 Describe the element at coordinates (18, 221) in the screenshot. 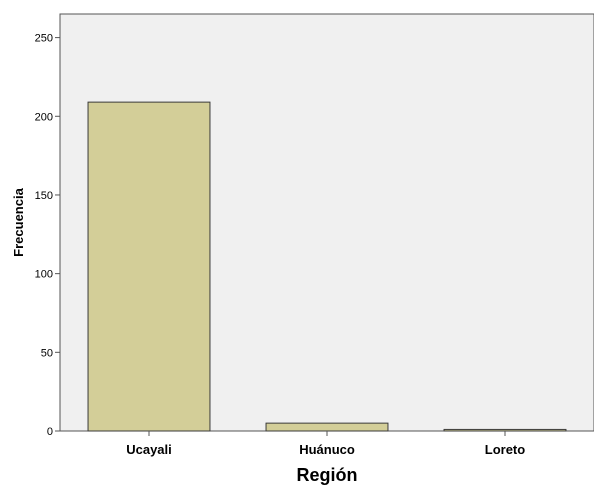

I see `y-axis-label: Frecuencia` at that location.